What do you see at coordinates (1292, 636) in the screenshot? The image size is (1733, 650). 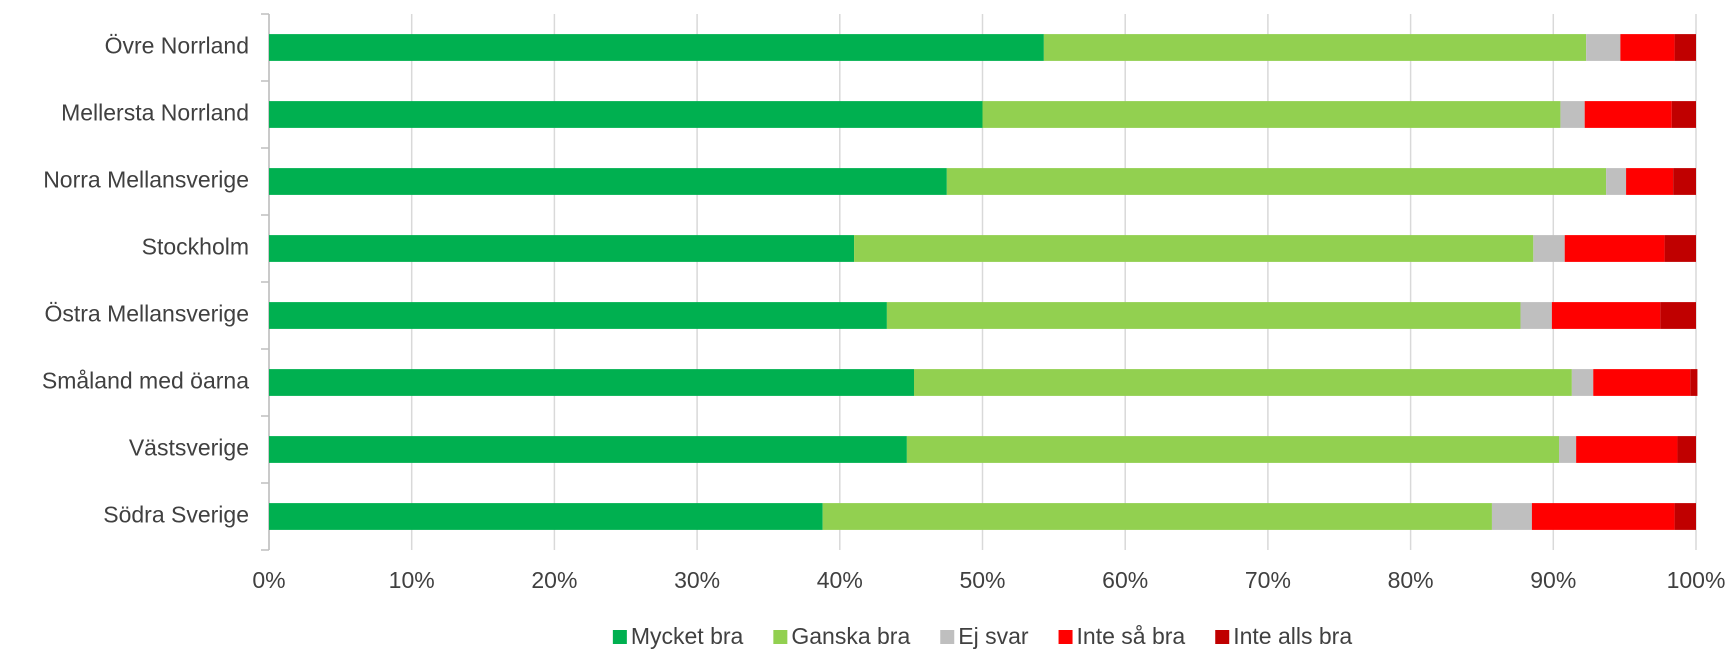 I see `legend-label: Inte alls bra` at bounding box center [1292, 636].